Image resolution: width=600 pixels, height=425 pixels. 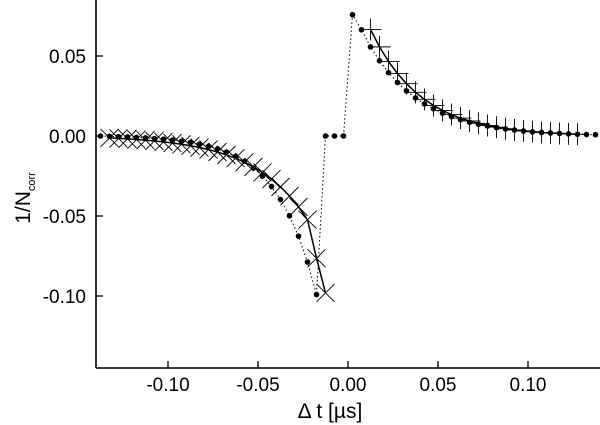 What do you see at coordinates (473, 82) in the screenshot?
I see `fit-line-positive` at bounding box center [473, 82].